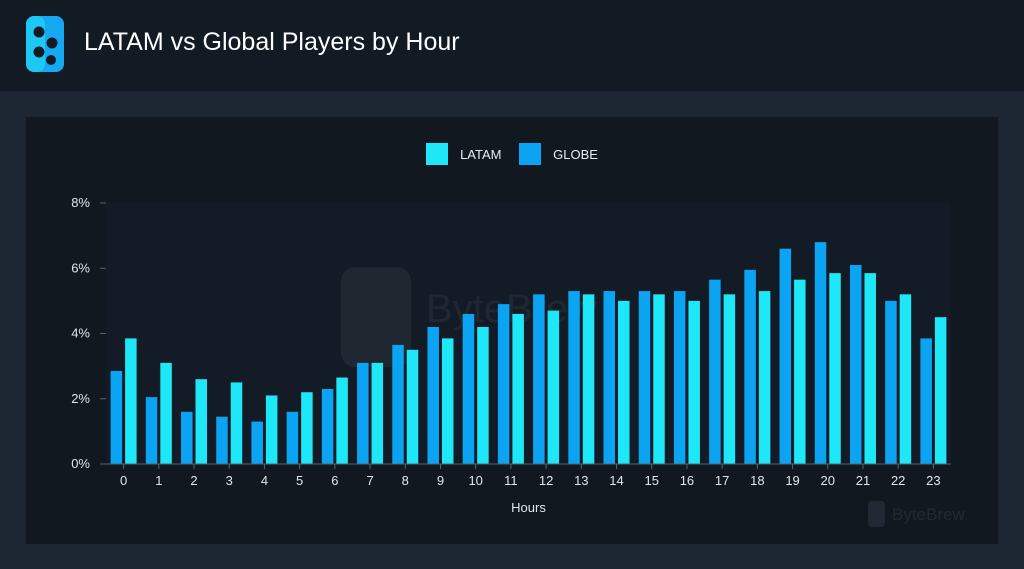 Image resolution: width=1024 pixels, height=569 pixels. What do you see at coordinates (80, 267) in the screenshot?
I see `y-tick-label: 6%` at bounding box center [80, 267].